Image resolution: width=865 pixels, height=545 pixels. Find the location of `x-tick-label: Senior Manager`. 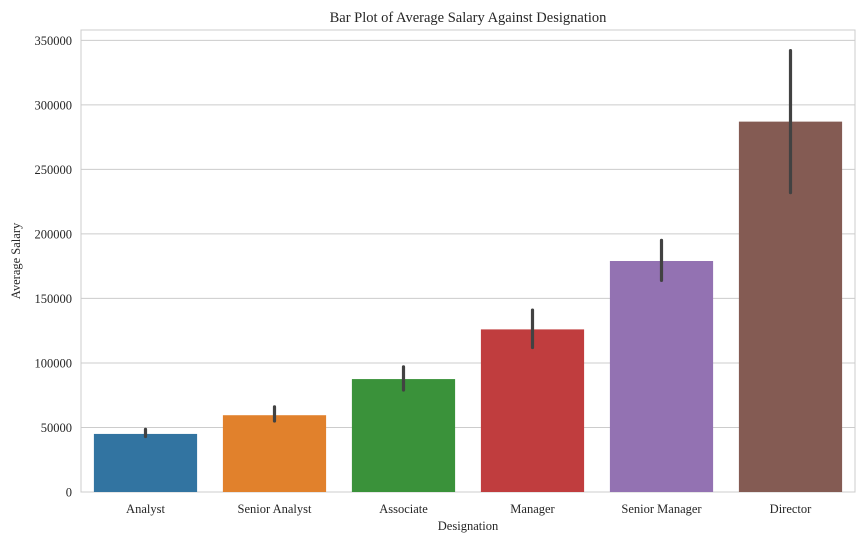

x-tick-label: Senior Manager is located at coordinates (661, 509).